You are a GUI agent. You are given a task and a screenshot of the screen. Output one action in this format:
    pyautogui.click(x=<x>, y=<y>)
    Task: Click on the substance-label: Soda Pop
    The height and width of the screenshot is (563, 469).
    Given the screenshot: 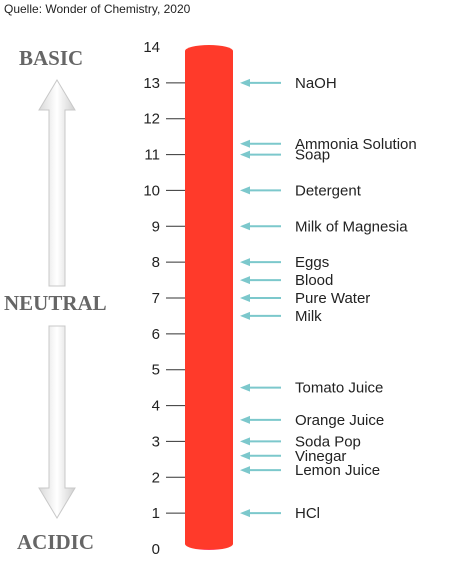 What is the action you would take?
    pyautogui.click(x=328, y=441)
    